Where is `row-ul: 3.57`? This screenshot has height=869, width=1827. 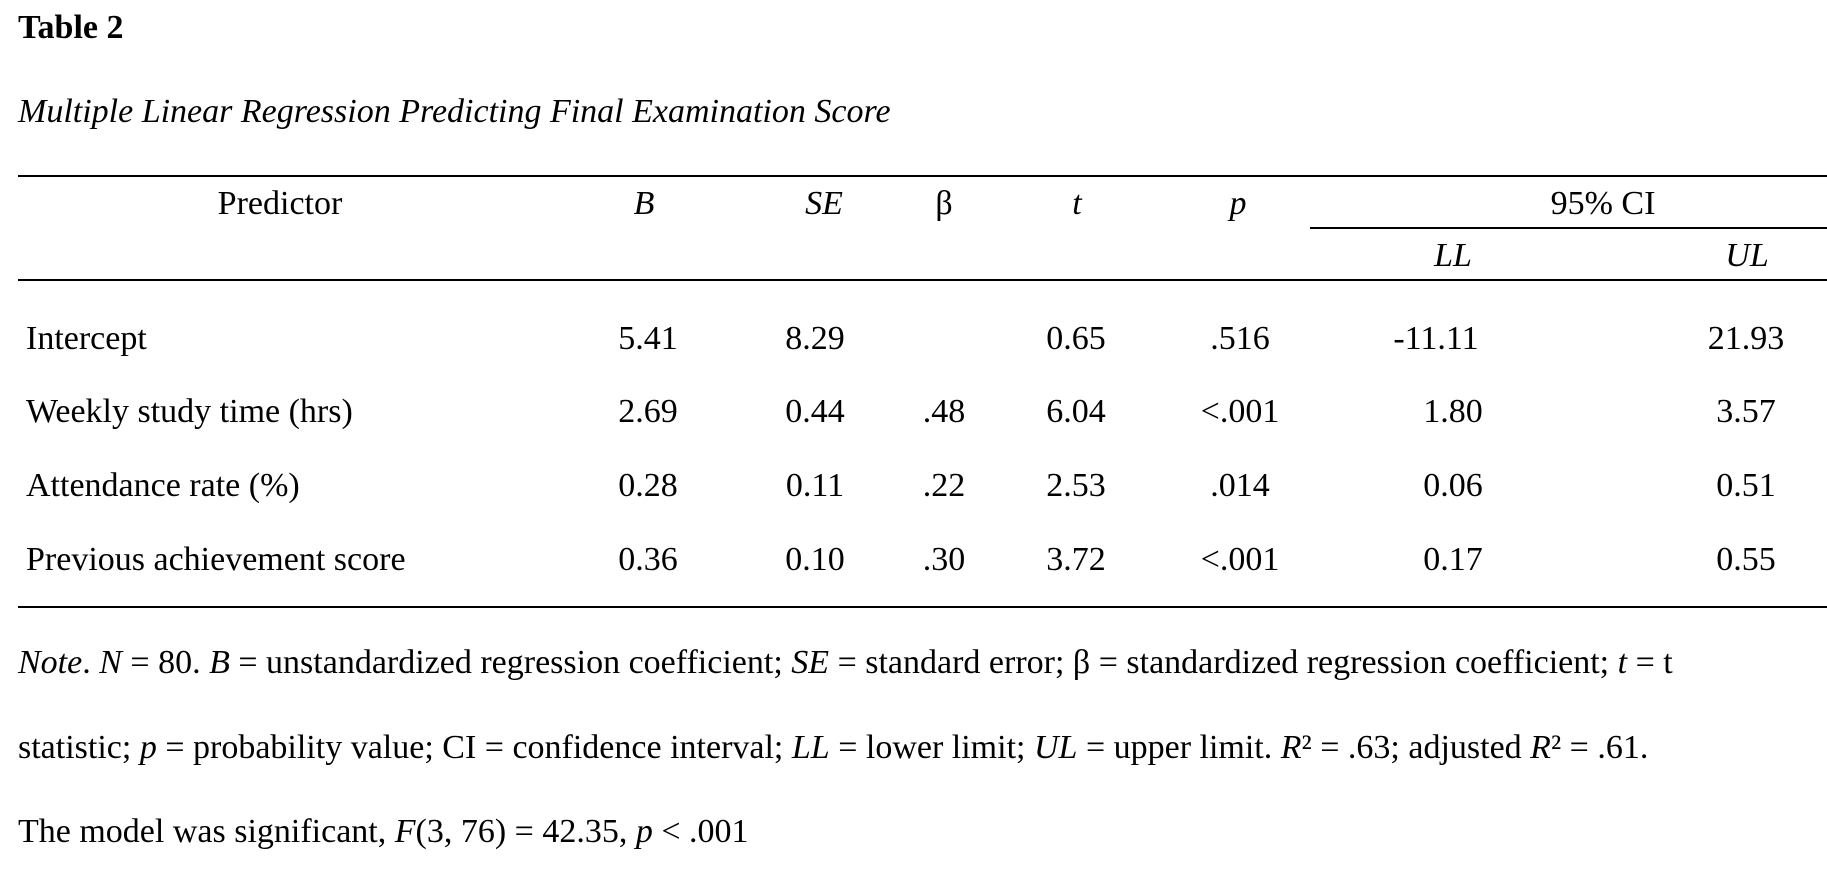 row-ul: 3.57 is located at coordinates (1746, 411).